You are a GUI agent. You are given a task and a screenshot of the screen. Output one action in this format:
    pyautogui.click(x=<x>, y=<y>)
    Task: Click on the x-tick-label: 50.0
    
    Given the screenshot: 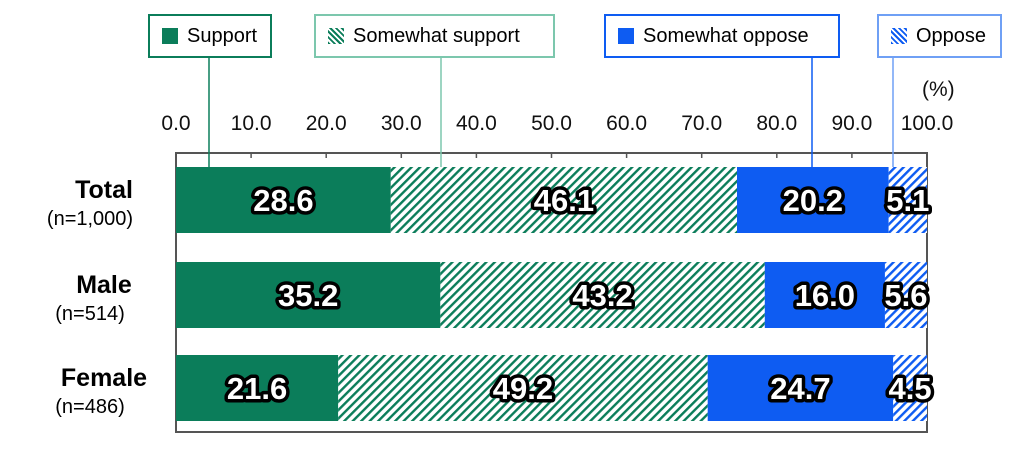 What is the action you would take?
    pyautogui.click(x=551, y=123)
    